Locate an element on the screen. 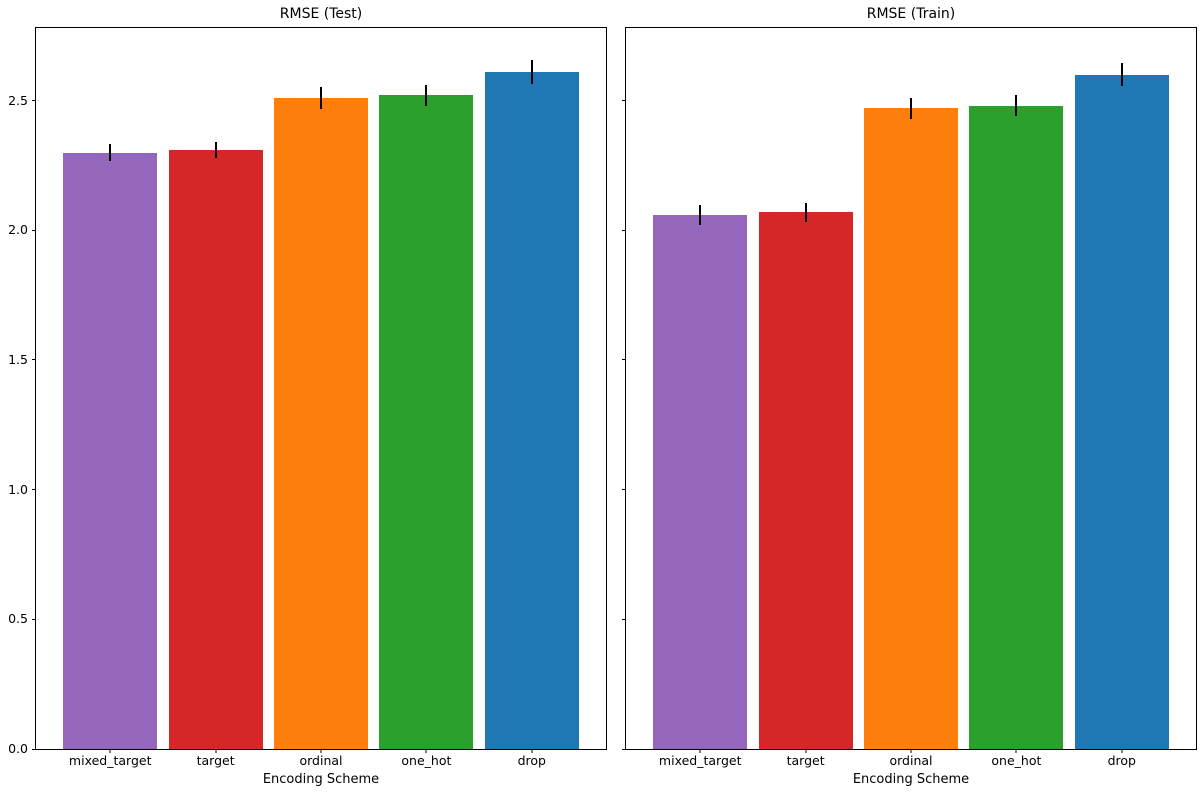  y-tick-label: 0.0 is located at coordinates (18, 748).